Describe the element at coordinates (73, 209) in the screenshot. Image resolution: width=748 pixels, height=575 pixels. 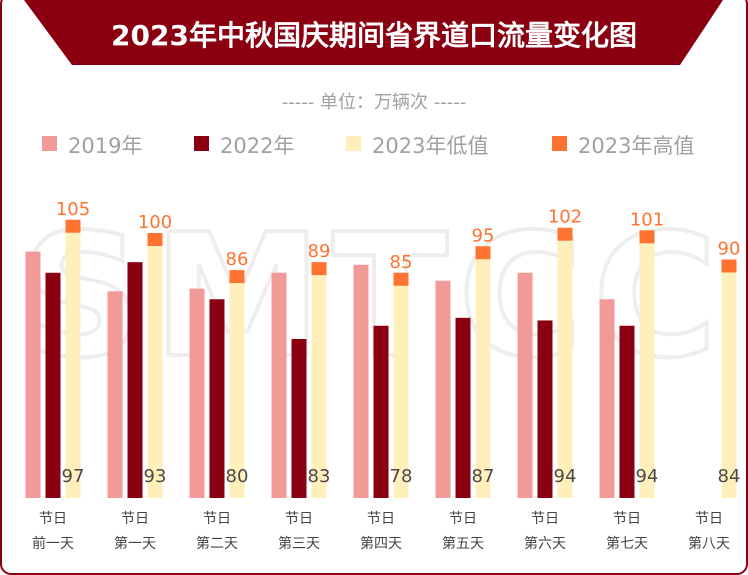
I see `label-2023-high: 105` at that location.